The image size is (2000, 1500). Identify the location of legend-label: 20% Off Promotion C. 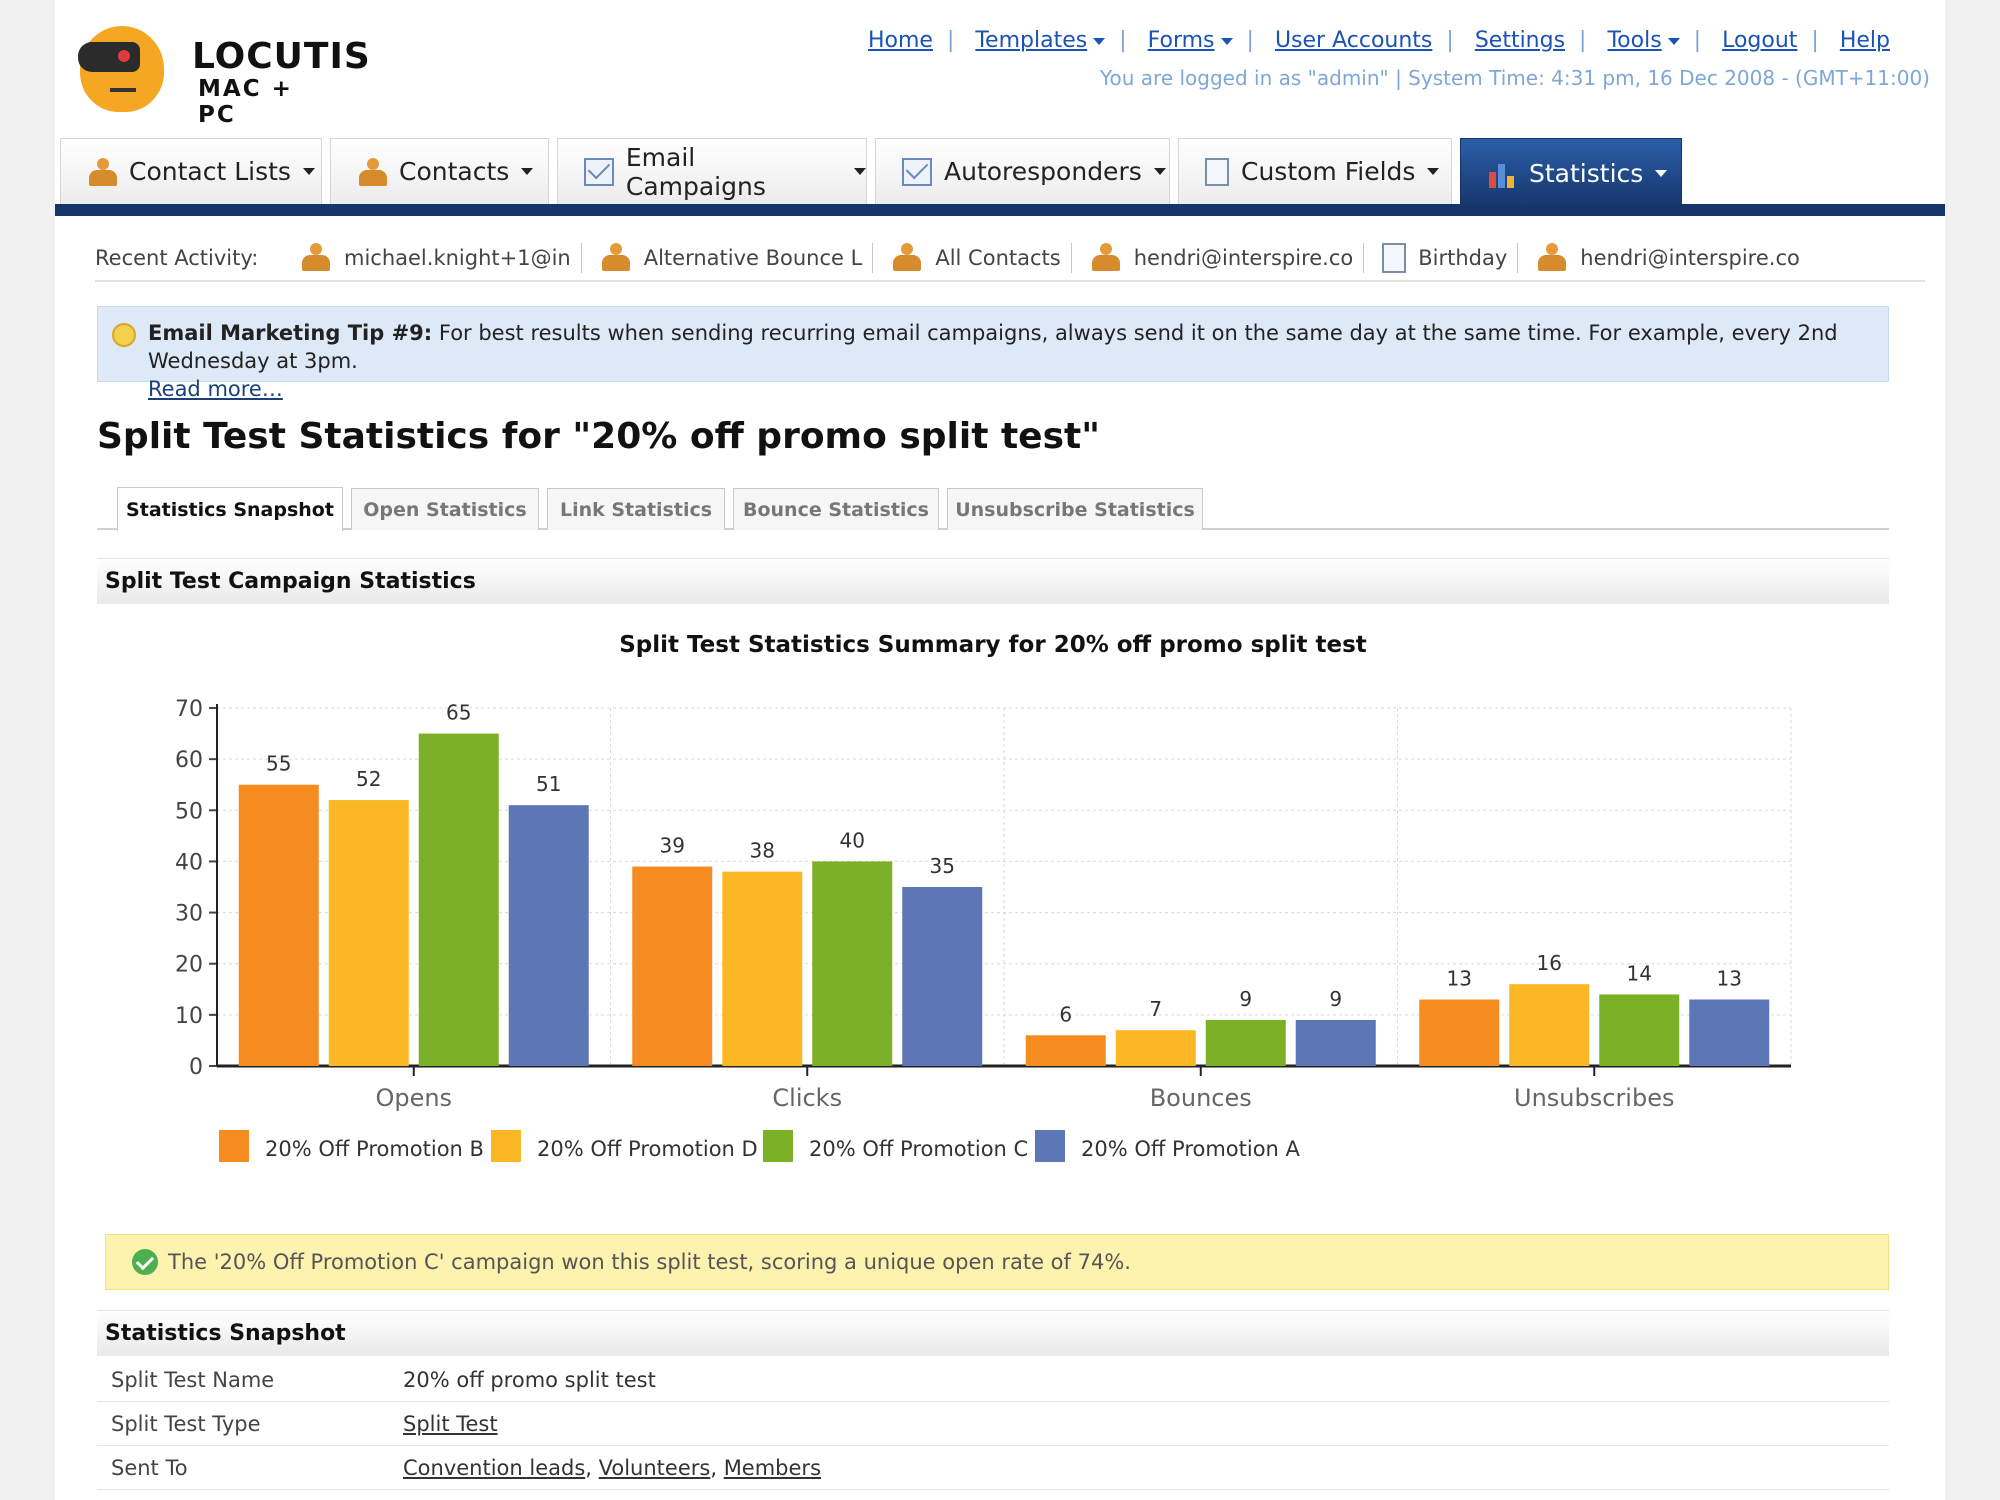
(918, 1149).